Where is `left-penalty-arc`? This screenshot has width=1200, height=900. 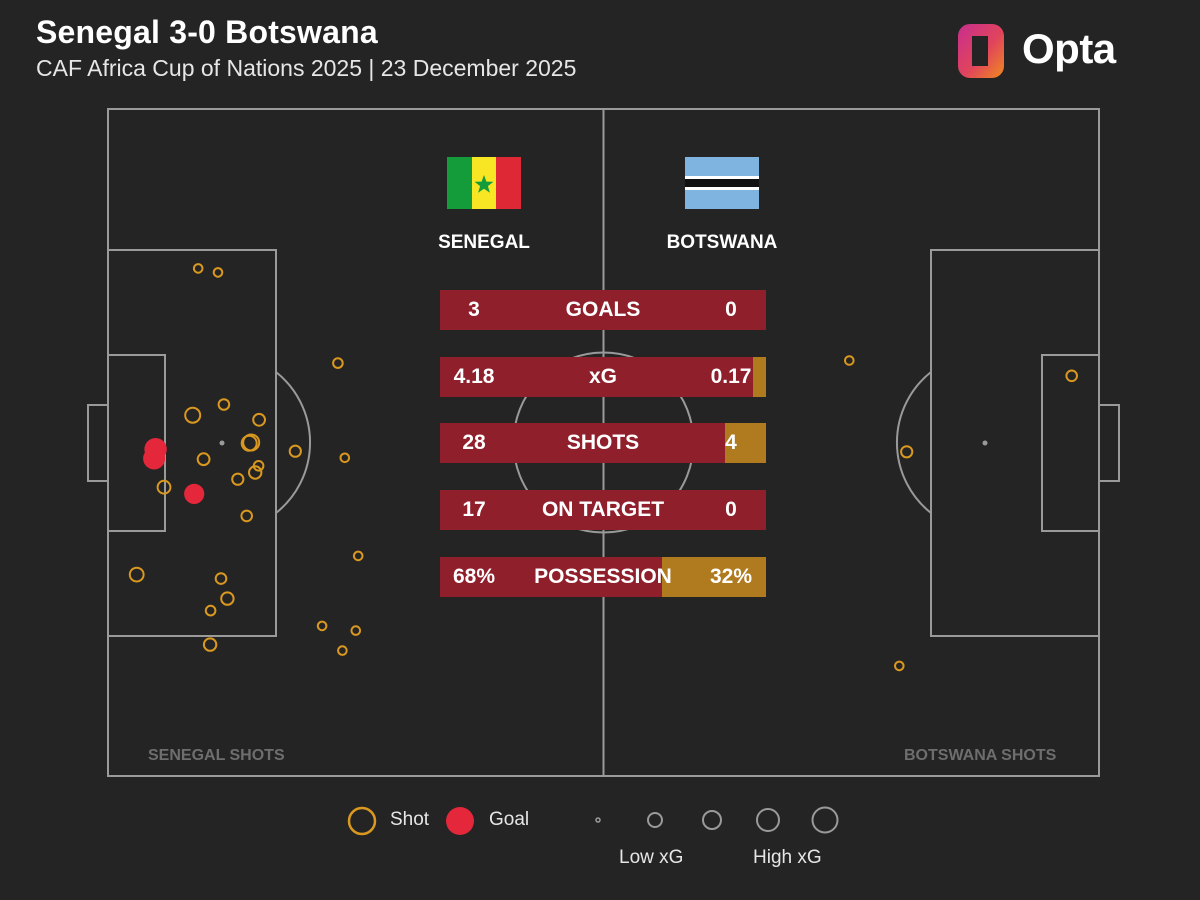
left-penalty-arc is located at coordinates (293, 442).